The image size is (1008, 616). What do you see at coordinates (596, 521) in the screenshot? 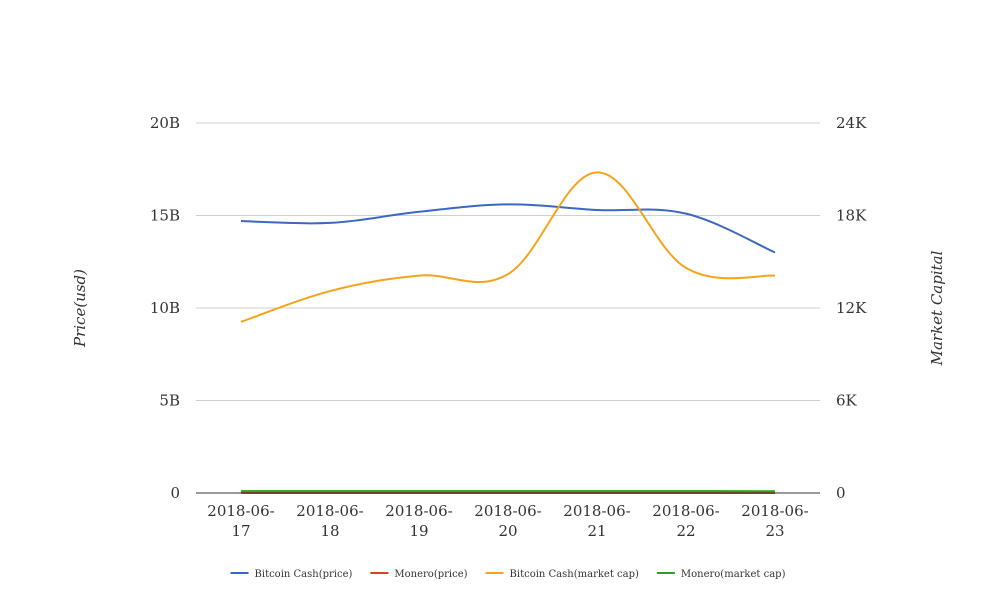
I see `x-axis-tick-label: 2018-06-21` at bounding box center [596, 521].